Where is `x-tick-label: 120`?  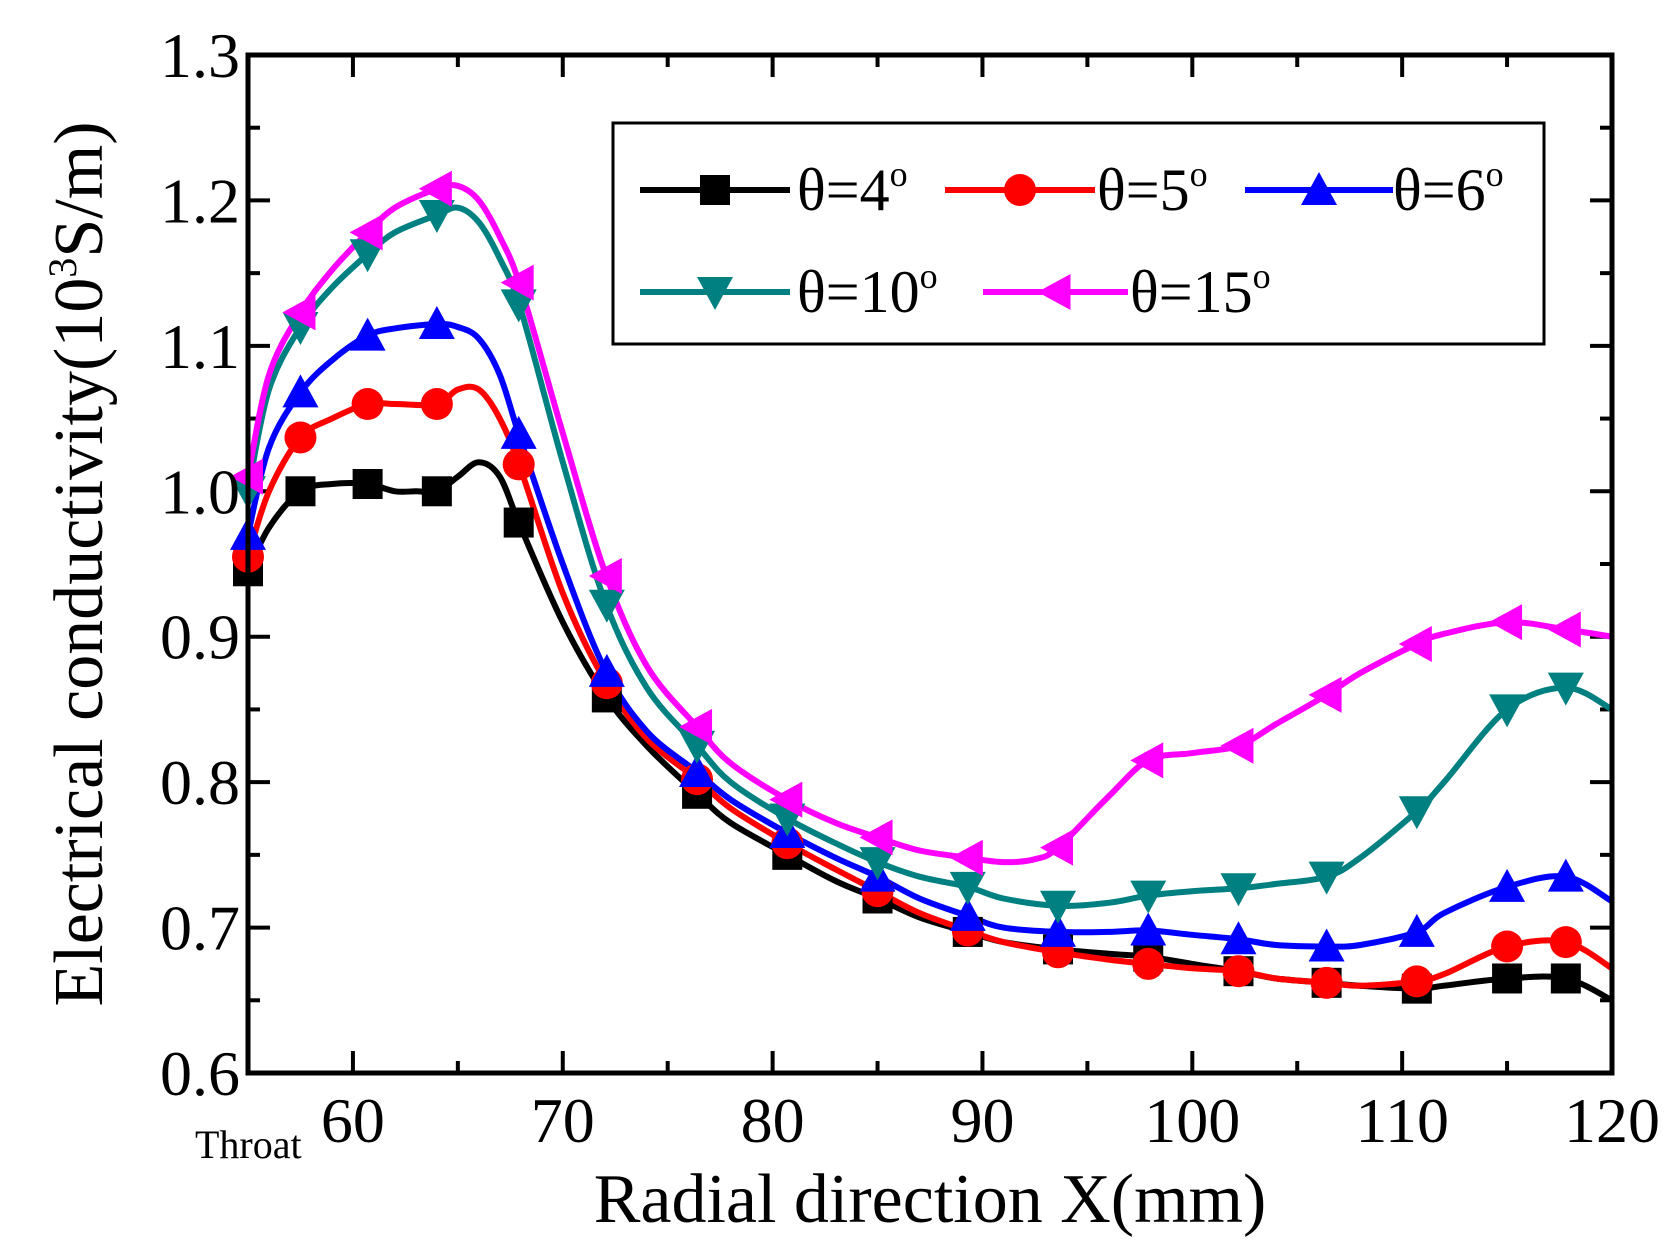 x-tick-label: 120 is located at coordinates (1612, 1120).